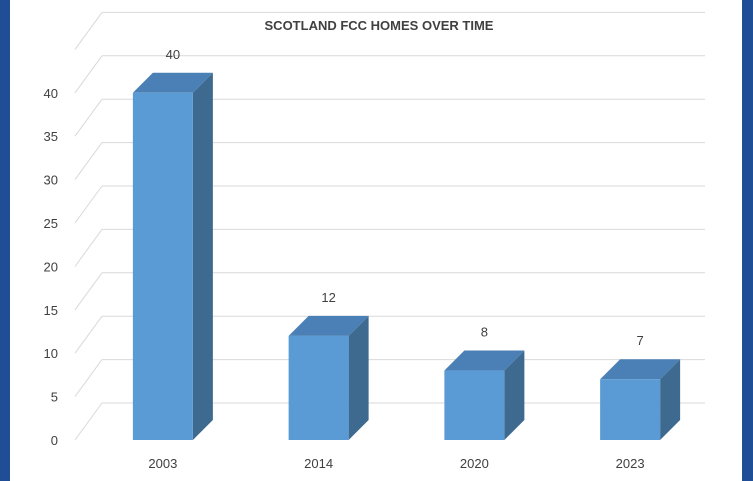  Describe the element at coordinates (379, 25) in the screenshot. I see `chart-title: SCOTLAND FCC HOMES OVER TIME` at that location.